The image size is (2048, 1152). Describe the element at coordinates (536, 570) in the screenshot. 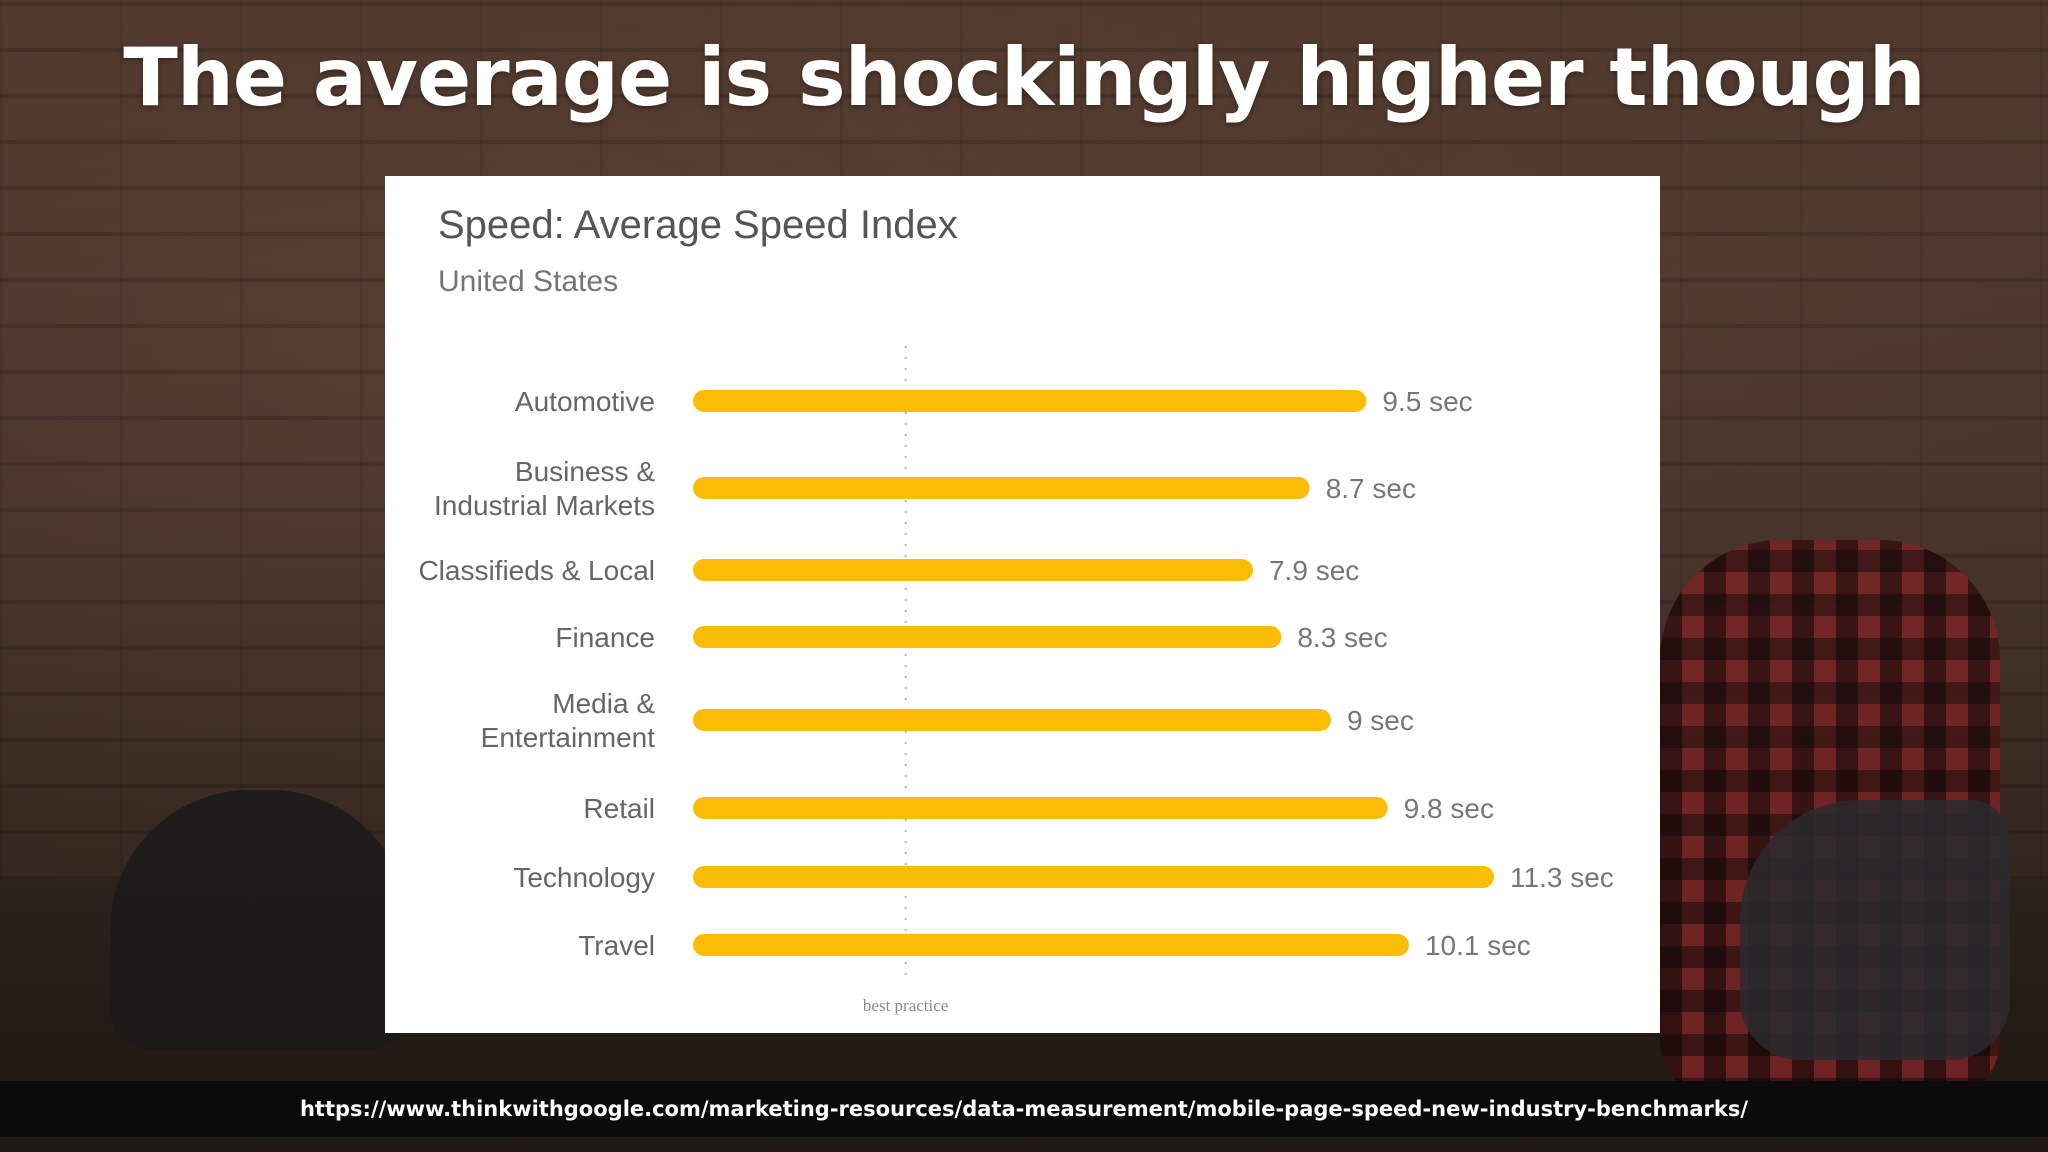

I see `category-label: Classifieds & Local` at that location.